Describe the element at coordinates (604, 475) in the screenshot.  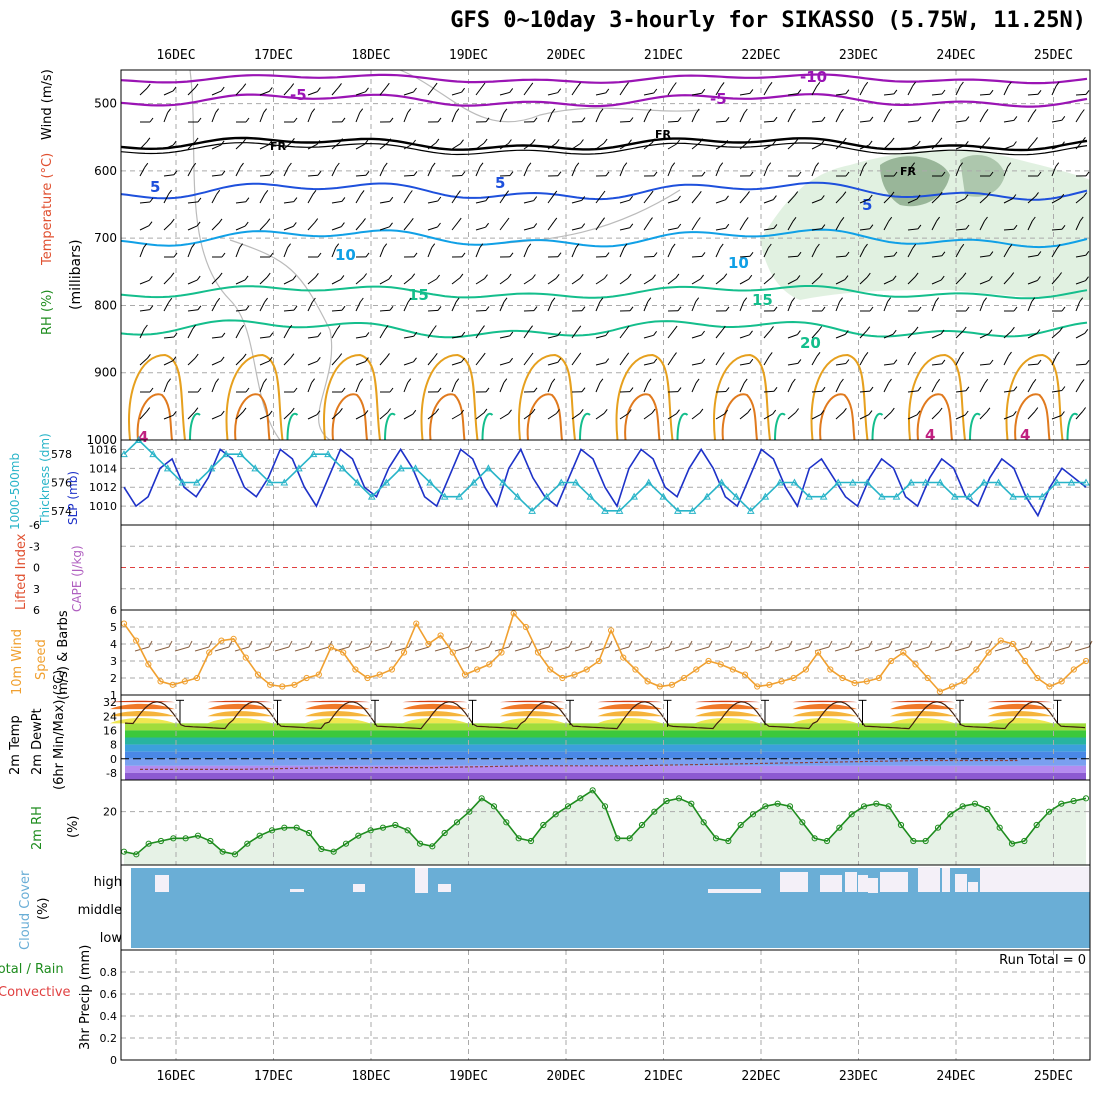
I see `thickness-series` at that location.